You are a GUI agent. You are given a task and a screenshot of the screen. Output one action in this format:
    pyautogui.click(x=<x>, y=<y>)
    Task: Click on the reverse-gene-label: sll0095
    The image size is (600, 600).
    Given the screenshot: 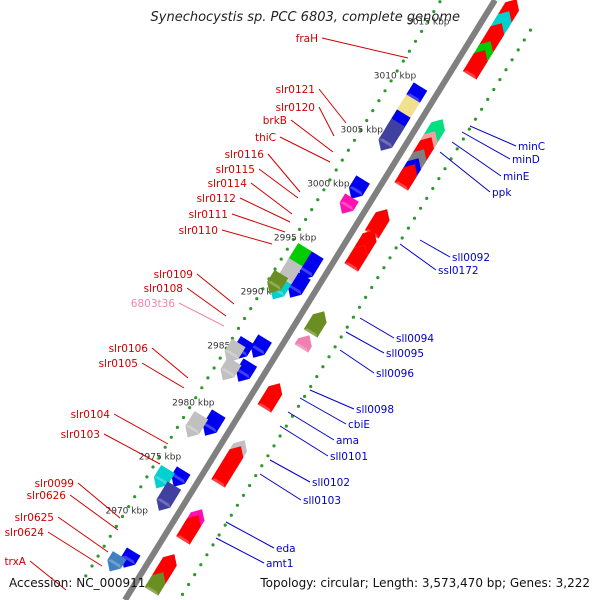 What is the action you would take?
    pyautogui.click(x=405, y=354)
    